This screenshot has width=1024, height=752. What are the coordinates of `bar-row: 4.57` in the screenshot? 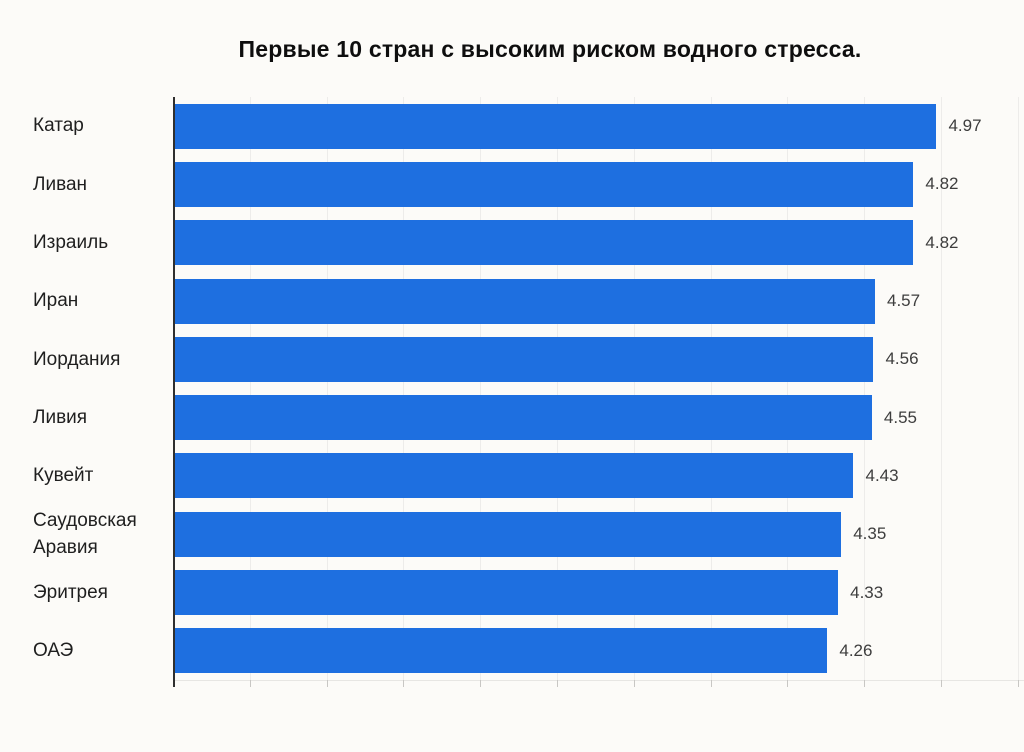 It's located at (598, 301).